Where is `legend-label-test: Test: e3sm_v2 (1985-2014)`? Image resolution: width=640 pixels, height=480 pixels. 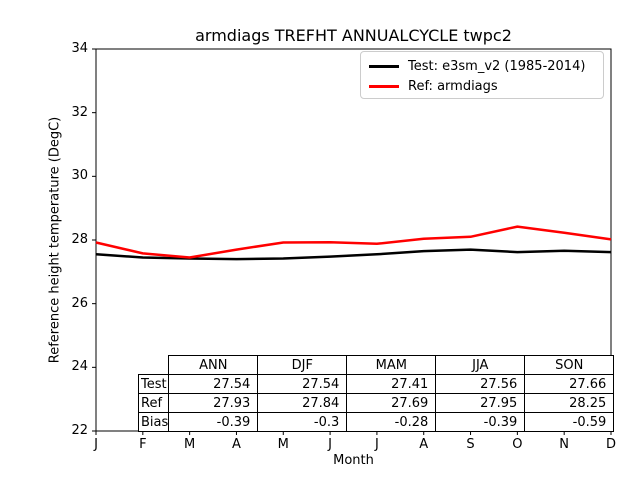
legend-label-test: Test: e3sm_v2 (1985-2014) is located at coordinates (497, 66).